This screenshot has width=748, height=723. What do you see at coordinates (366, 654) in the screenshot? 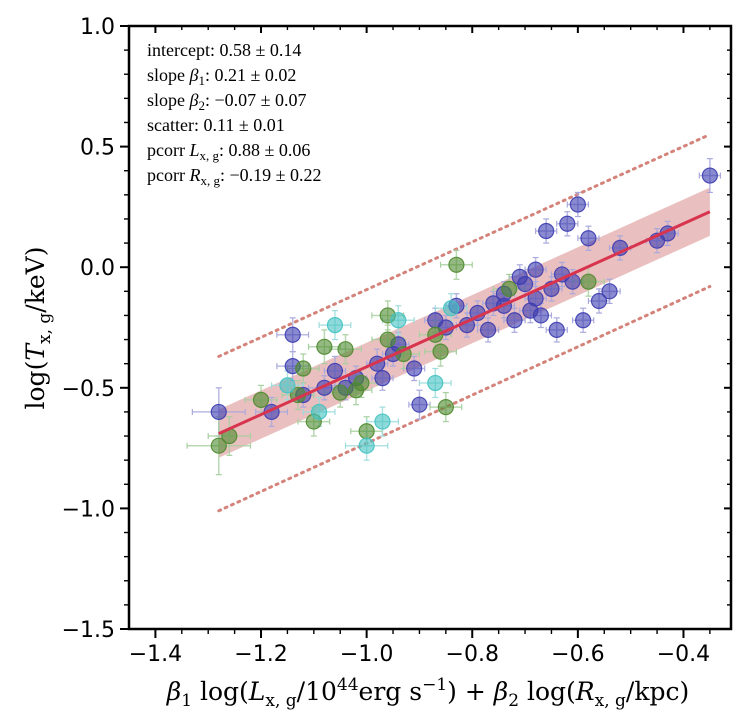
I see `x-tick-label-2: −1.0` at bounding box center [366, 654].